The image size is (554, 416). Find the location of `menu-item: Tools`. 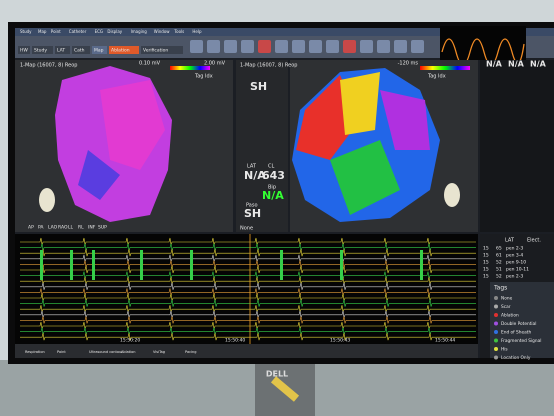

menu-item: Tools is located at coordinates (178, 31).